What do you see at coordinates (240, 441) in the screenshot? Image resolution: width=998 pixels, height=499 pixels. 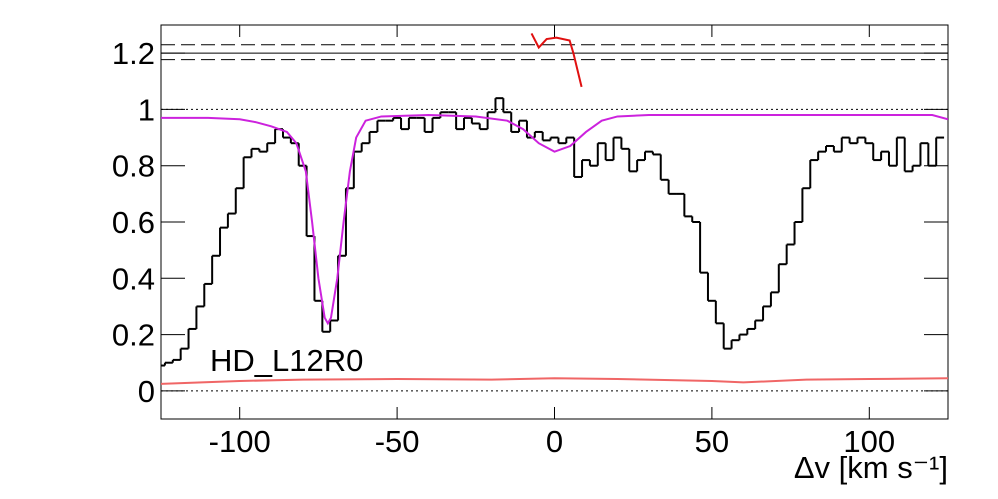 I see `x-tick-label: -100` at bounding box center [240, 441].